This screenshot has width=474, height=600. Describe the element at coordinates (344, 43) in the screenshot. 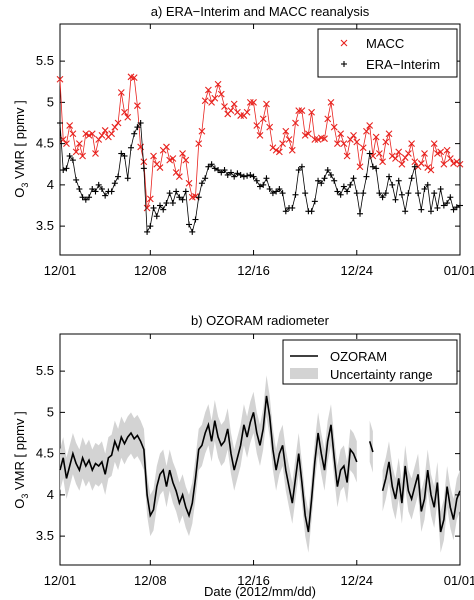

I see `legend-marker-macc` at that location.